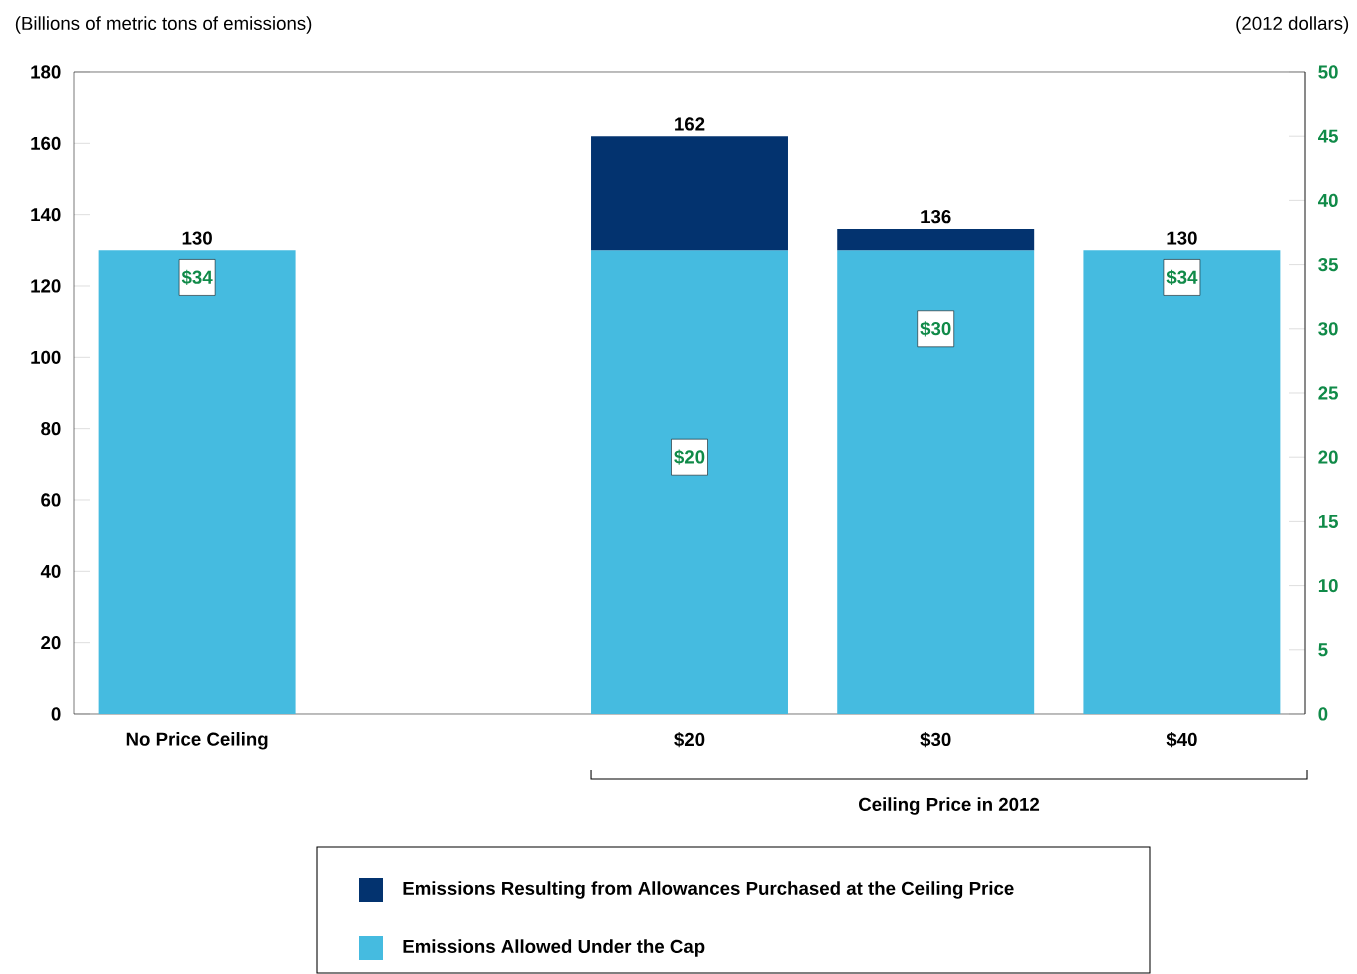 The image size is (1357, 974). Describe the element at coordinates (1328, 200) in the screenshot. I see `y2-tick-label: 40` at that location.